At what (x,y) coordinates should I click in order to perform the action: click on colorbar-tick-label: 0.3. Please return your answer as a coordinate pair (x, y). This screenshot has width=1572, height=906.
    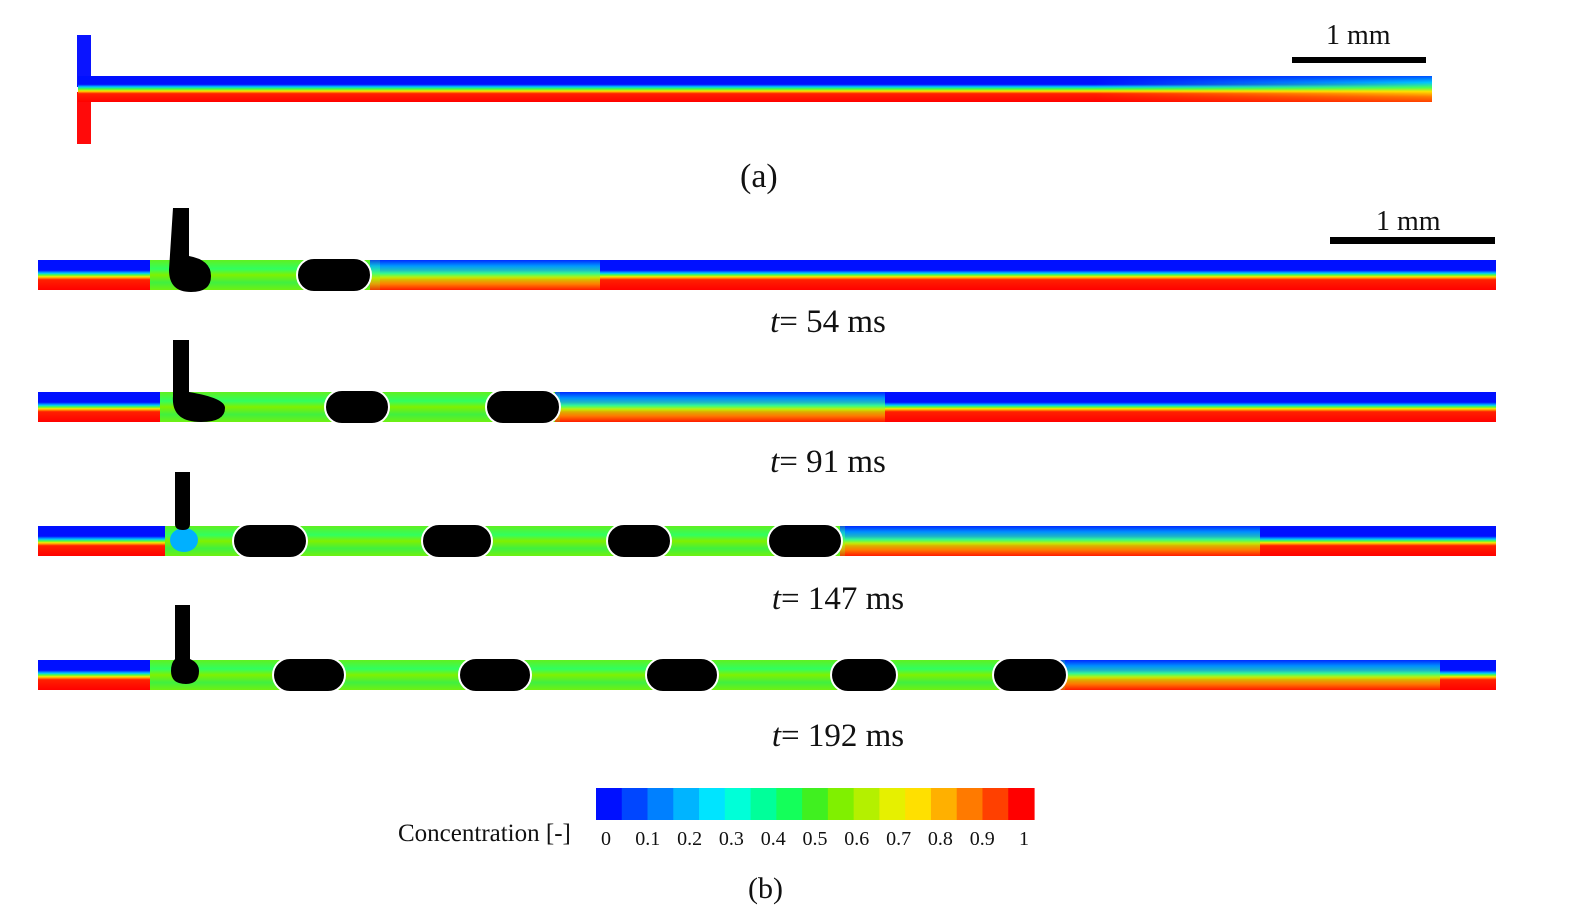
    Looking at the image, I should click on (731, 839).